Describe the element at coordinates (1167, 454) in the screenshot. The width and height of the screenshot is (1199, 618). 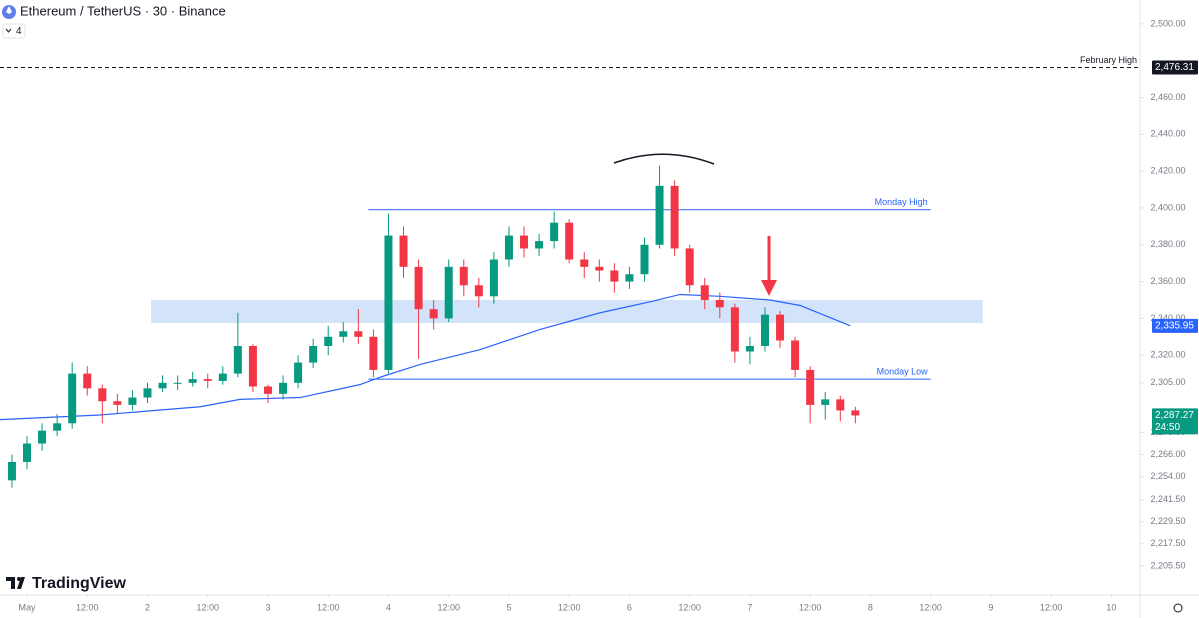
I see `y-tick-label: 2,266.00` at that location.